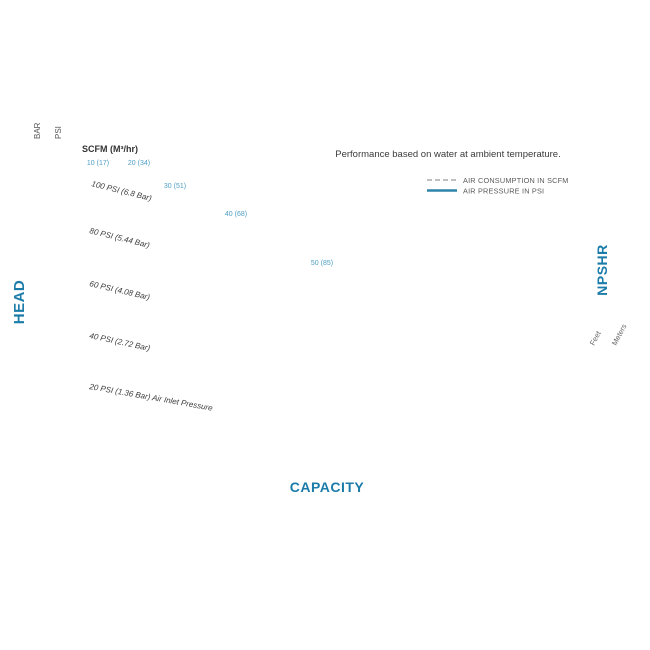  I want to click on curve-label-100psi: 100 PSI (6.8 Bar), so click(122, 191).